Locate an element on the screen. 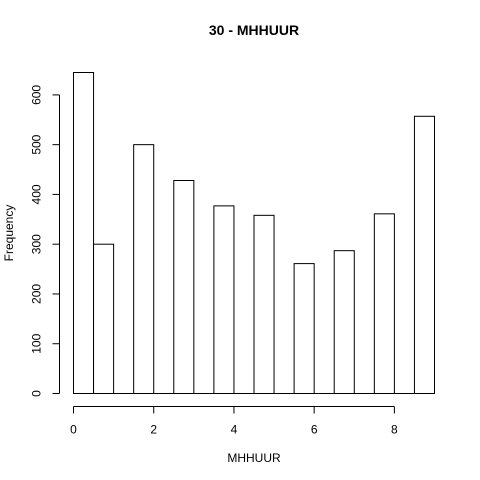 The height and width of the screenshot is (480, 480). x-tick-label: 6 is located at coordinates (314, 430).